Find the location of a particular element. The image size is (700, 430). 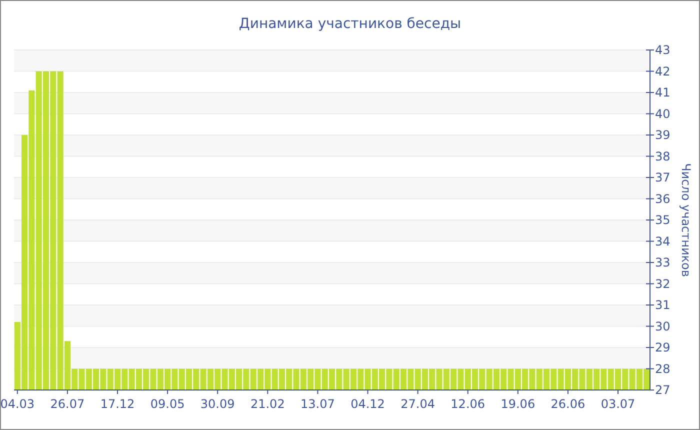

x-tick-label: 27.04 is located at coordinates (417, 404).